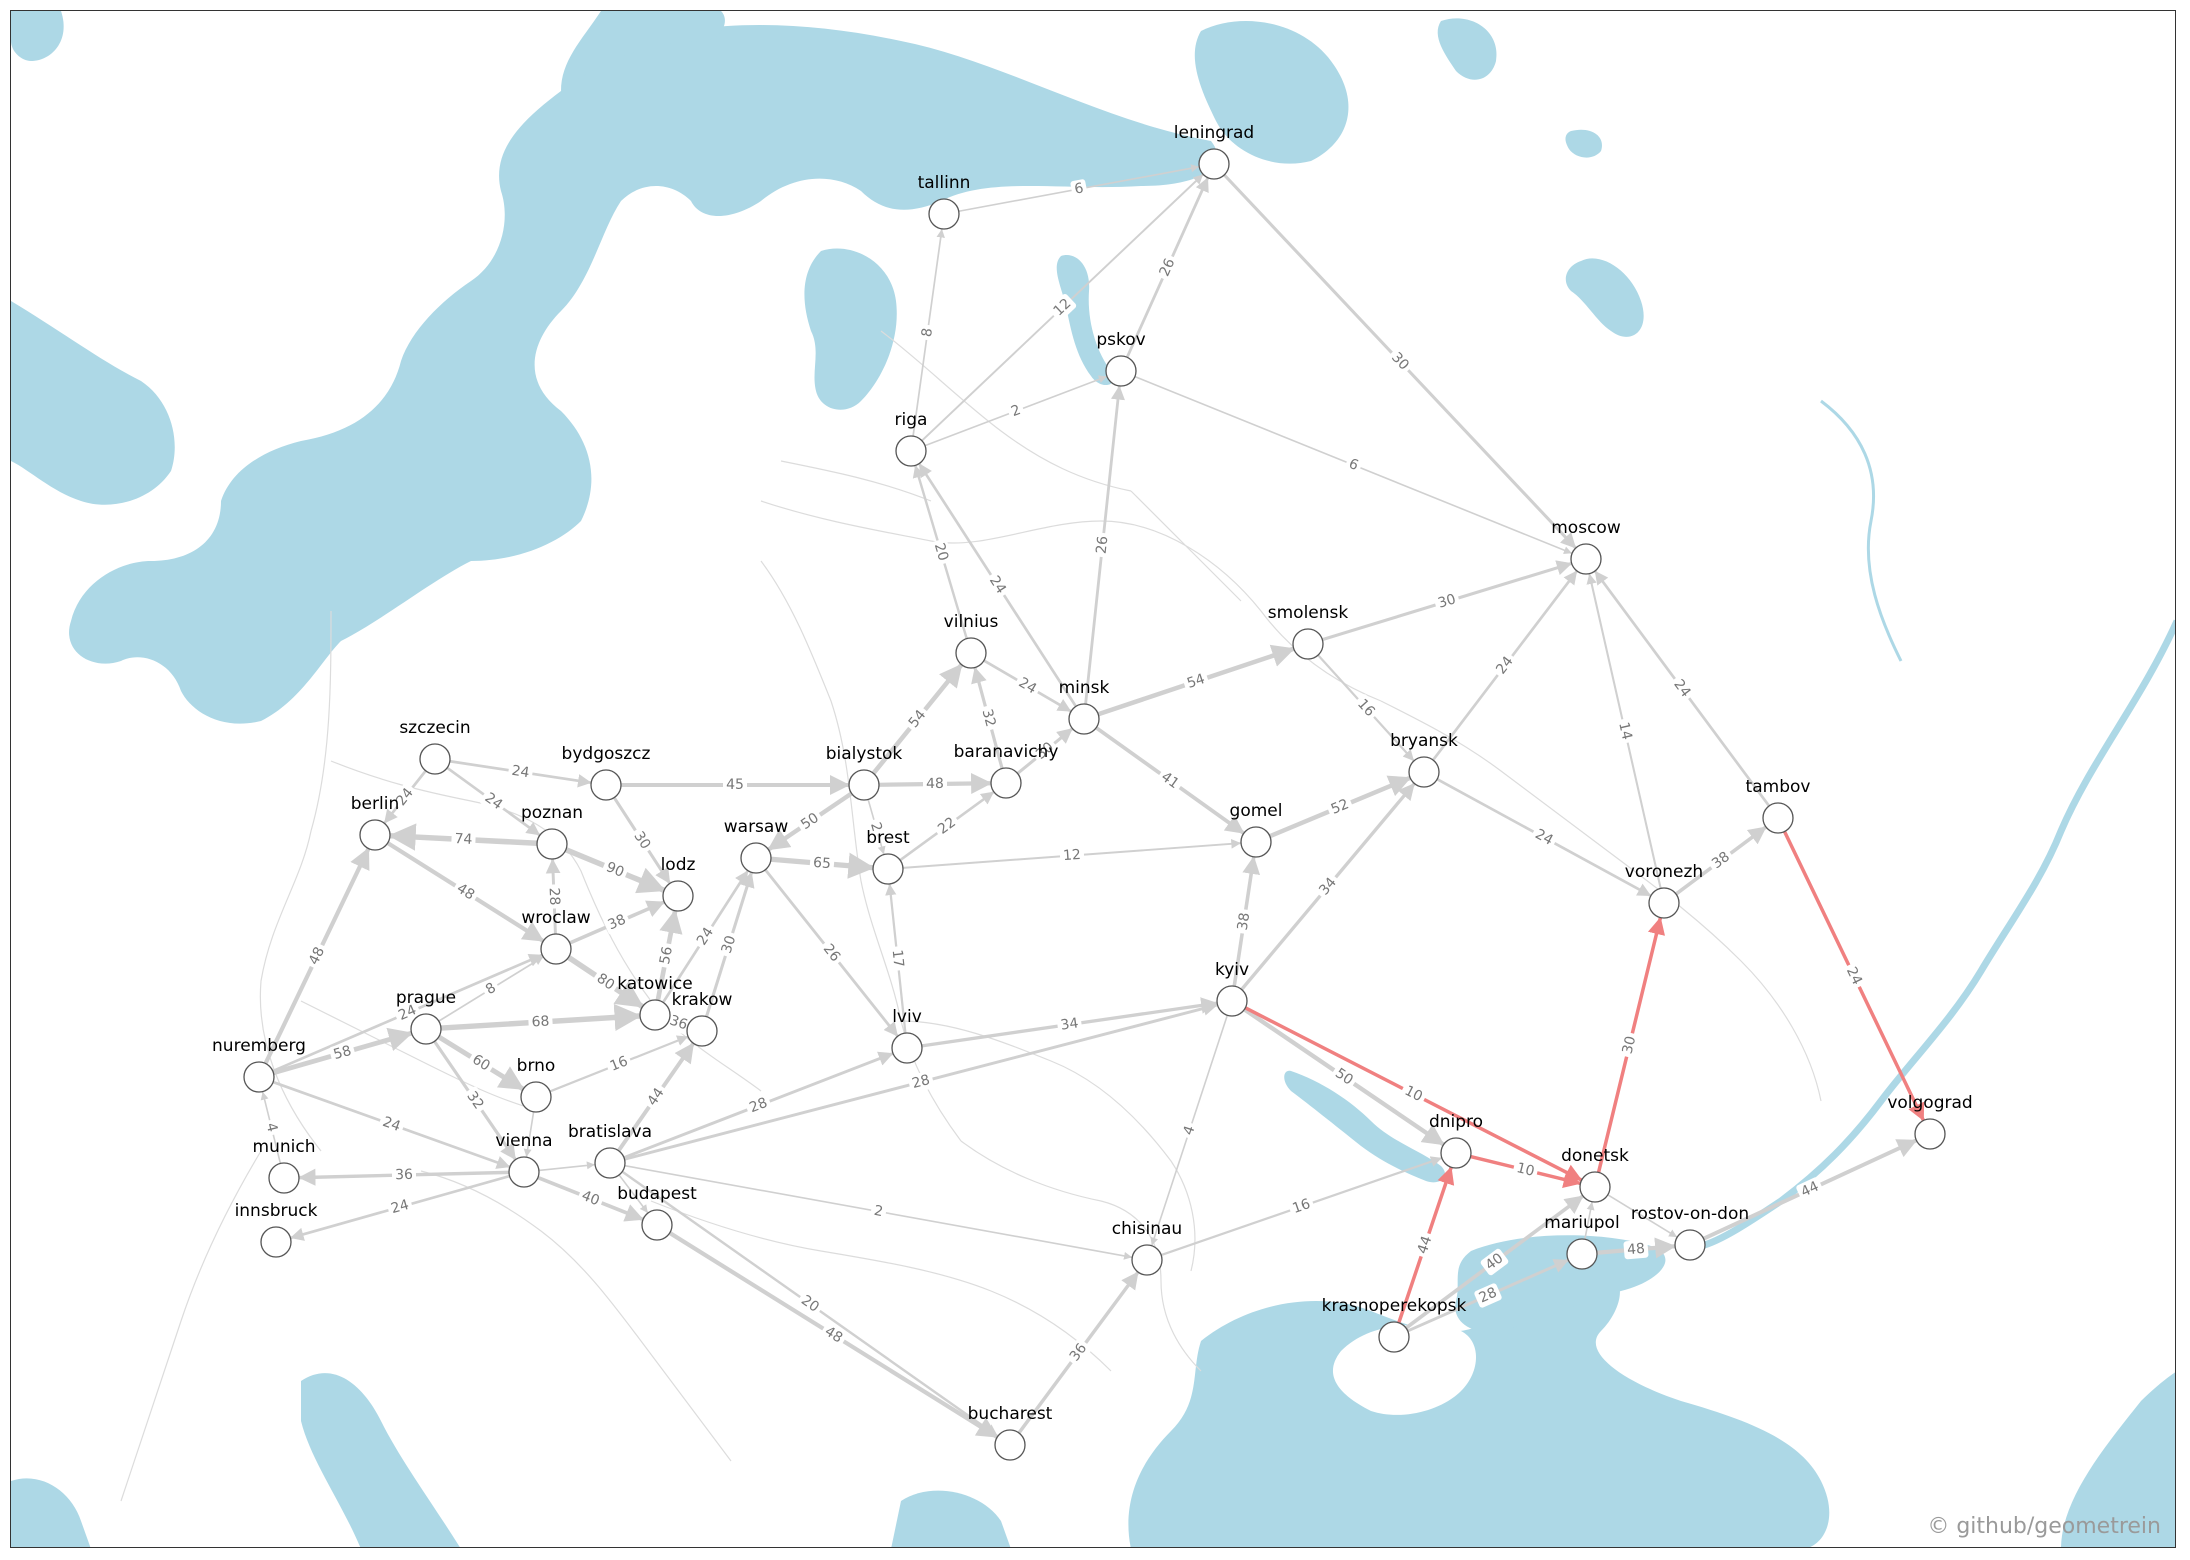 Image resolution: width=2190 pixels, height=1560 pixels. I want to click on city-node-brno: brno, so click(536, 1084).